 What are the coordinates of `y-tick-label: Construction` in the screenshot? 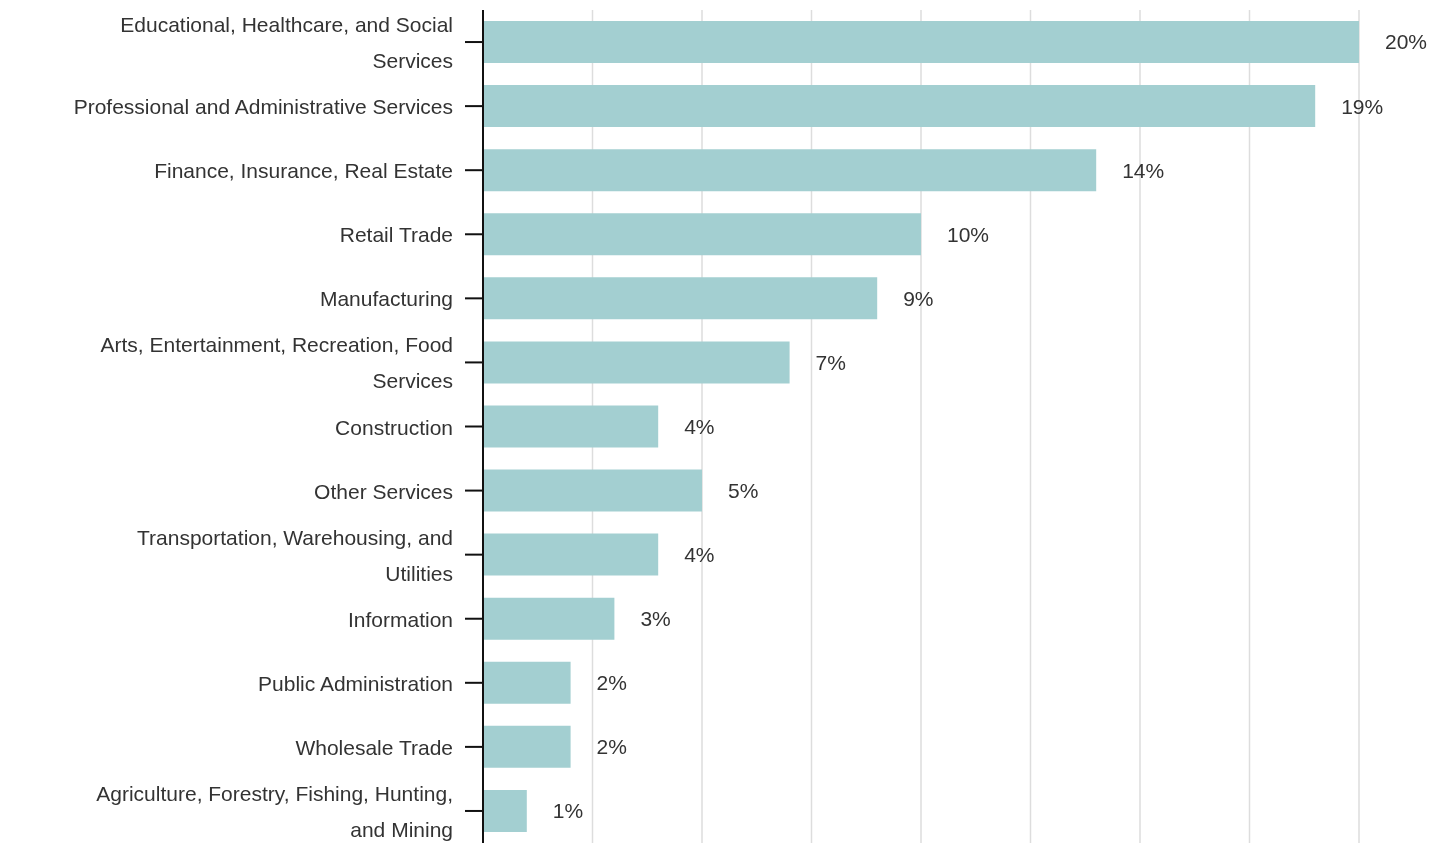 It's located at (394, 426).